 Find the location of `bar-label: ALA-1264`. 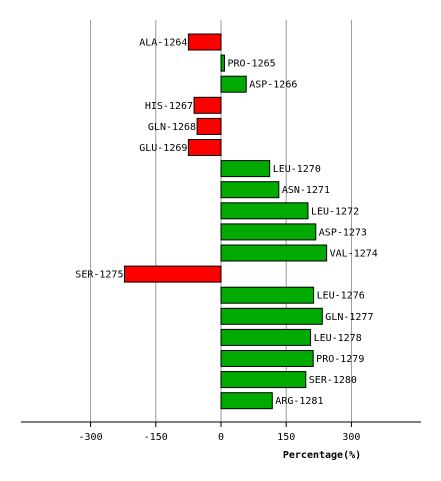

bar-label: ALA-1264 is located at coordinates (163, 43).